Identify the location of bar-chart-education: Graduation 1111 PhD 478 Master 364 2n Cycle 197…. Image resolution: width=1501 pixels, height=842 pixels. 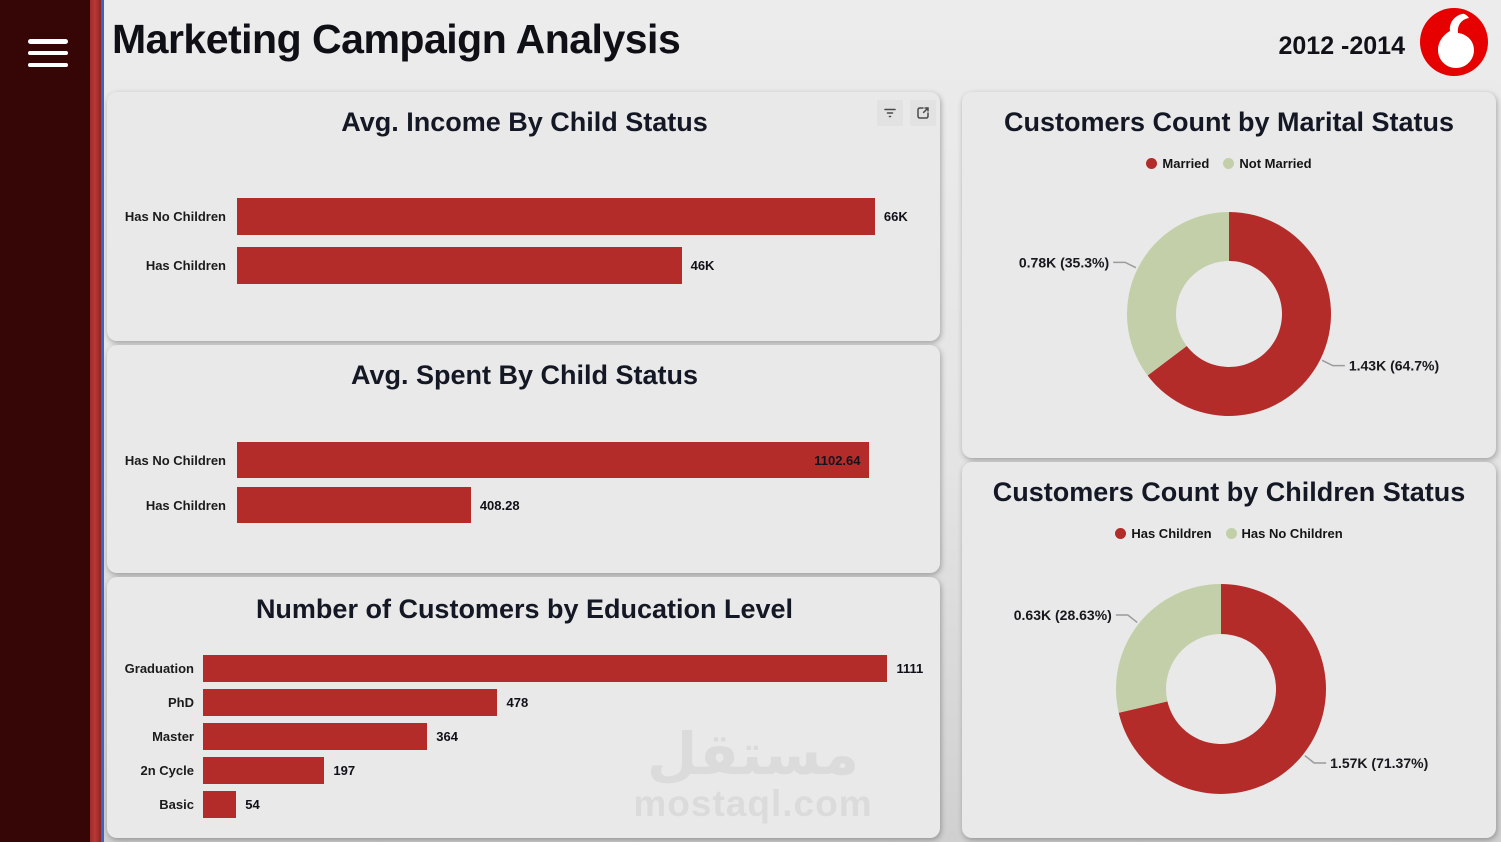
(524, 736).